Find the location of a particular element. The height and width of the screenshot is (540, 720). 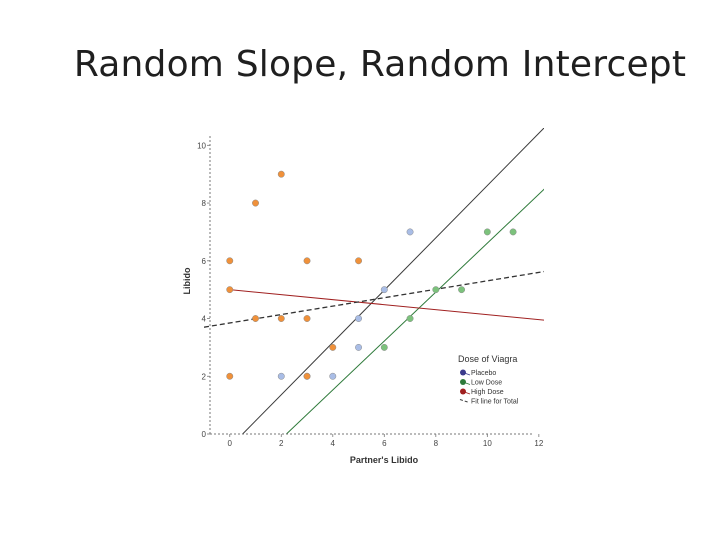

legend-line-low-dose is located at coordinates (466, 383).